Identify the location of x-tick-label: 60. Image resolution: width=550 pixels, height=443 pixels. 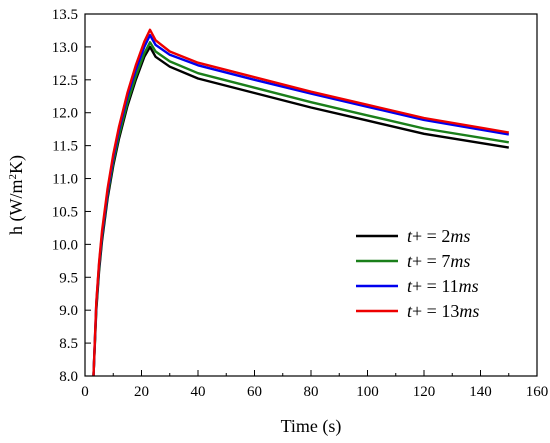
(254, 392).